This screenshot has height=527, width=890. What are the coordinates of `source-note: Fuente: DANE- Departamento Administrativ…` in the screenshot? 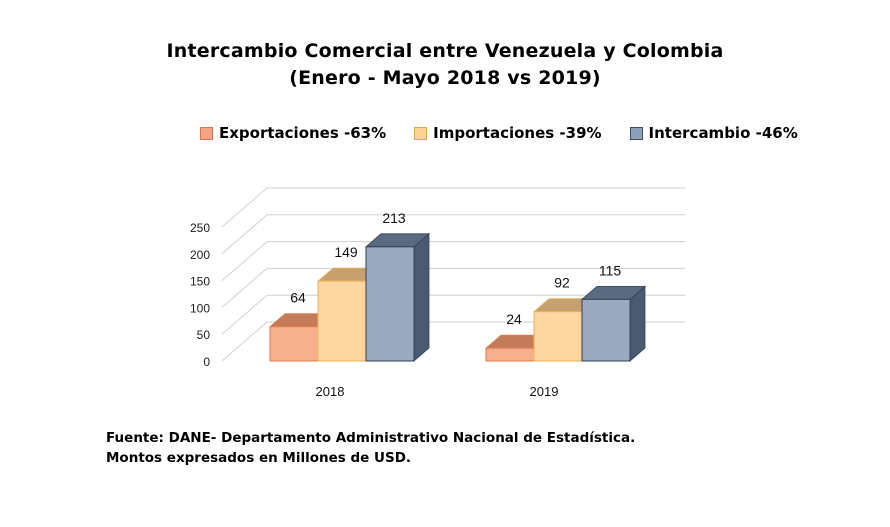 It's located at (371, 438).